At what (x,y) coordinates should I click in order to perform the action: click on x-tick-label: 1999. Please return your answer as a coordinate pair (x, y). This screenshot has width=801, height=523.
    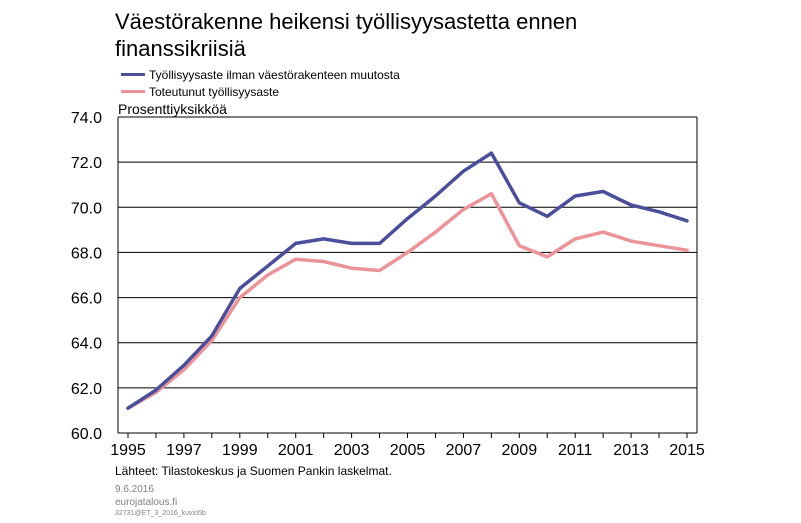
    Looking at the image, I should click on (240, 450).